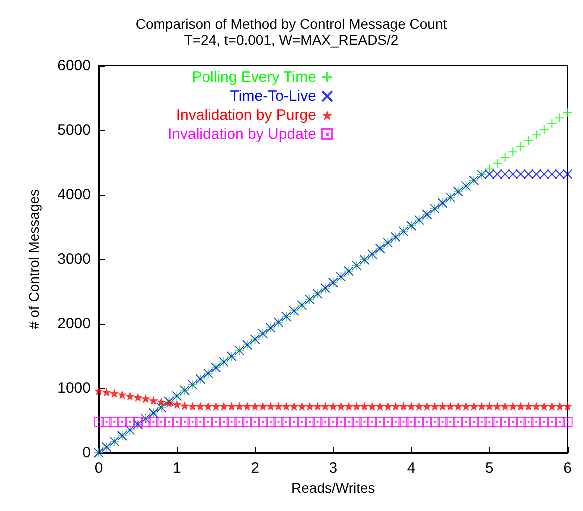 The image size is (583, 511). Describe the element at coordinates (490, 468) in the screenshot. I see `x-tick-label: 5` at that location.